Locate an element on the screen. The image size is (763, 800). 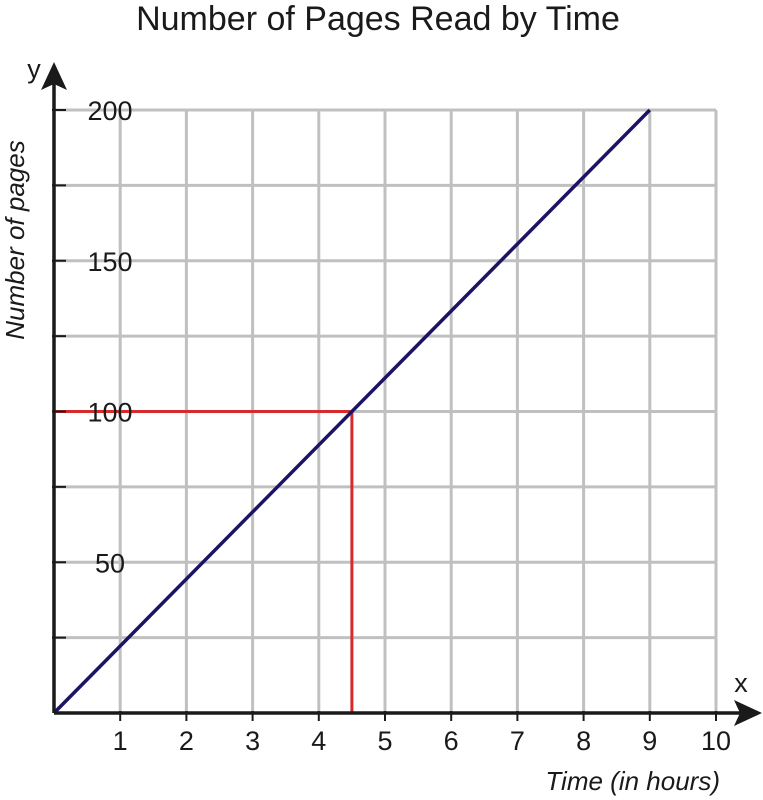
y-axis-arrow-icon is located at coordinates (54, 76).